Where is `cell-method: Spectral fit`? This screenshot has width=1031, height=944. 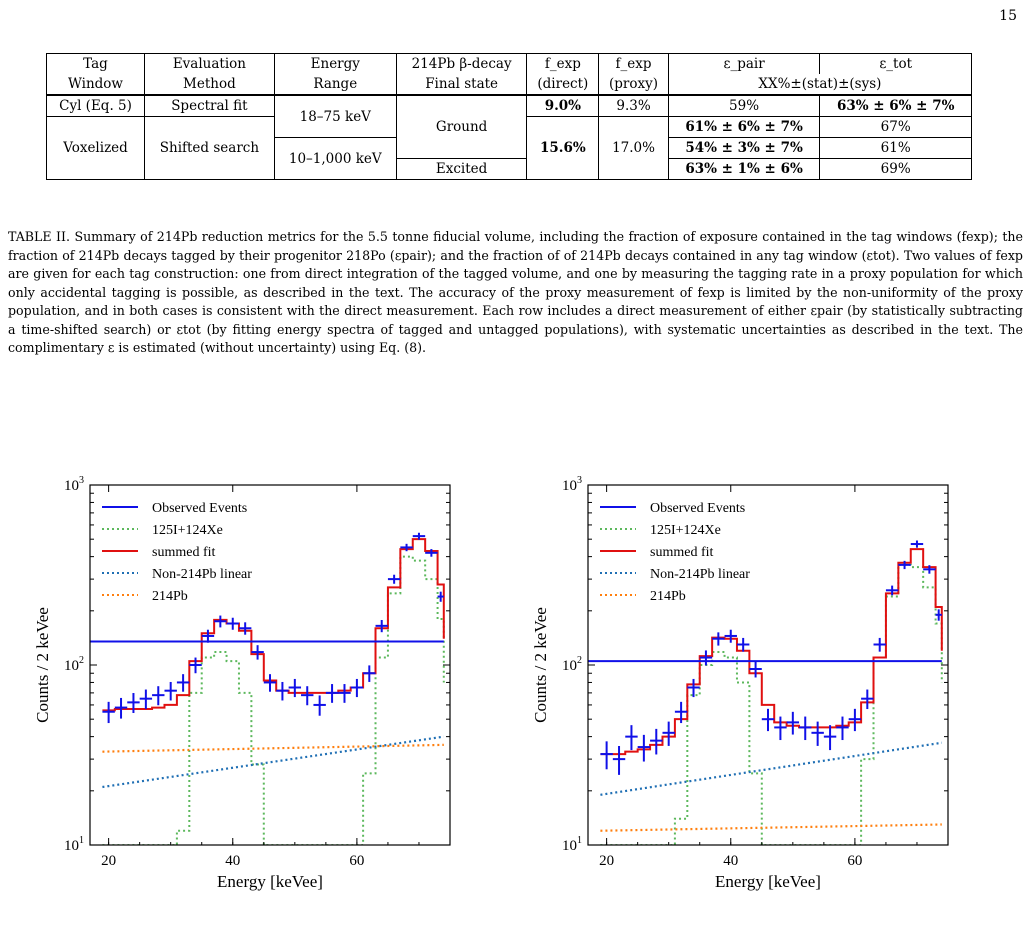
cell-method: Spectral fit is located at coordinates (209, 105).